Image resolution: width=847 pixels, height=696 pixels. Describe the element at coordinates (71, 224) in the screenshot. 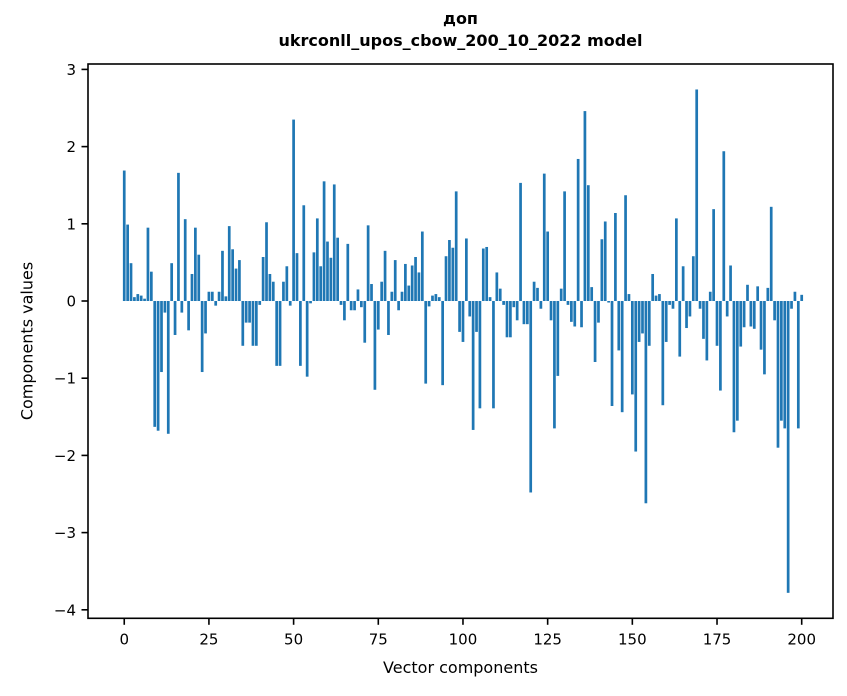

I see `y-tick-label-1: 1` at that location.